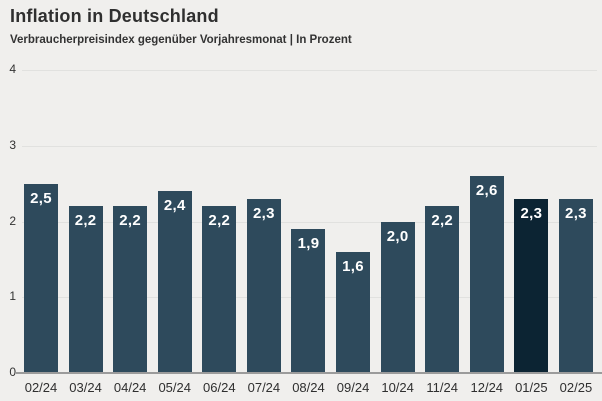 The height and width of the screenshot is (401, 602). What do you see at coordinates (576, 387) in the screenshot?
I see `x-axis-label: 02/25` at bounding box center [576, 387].